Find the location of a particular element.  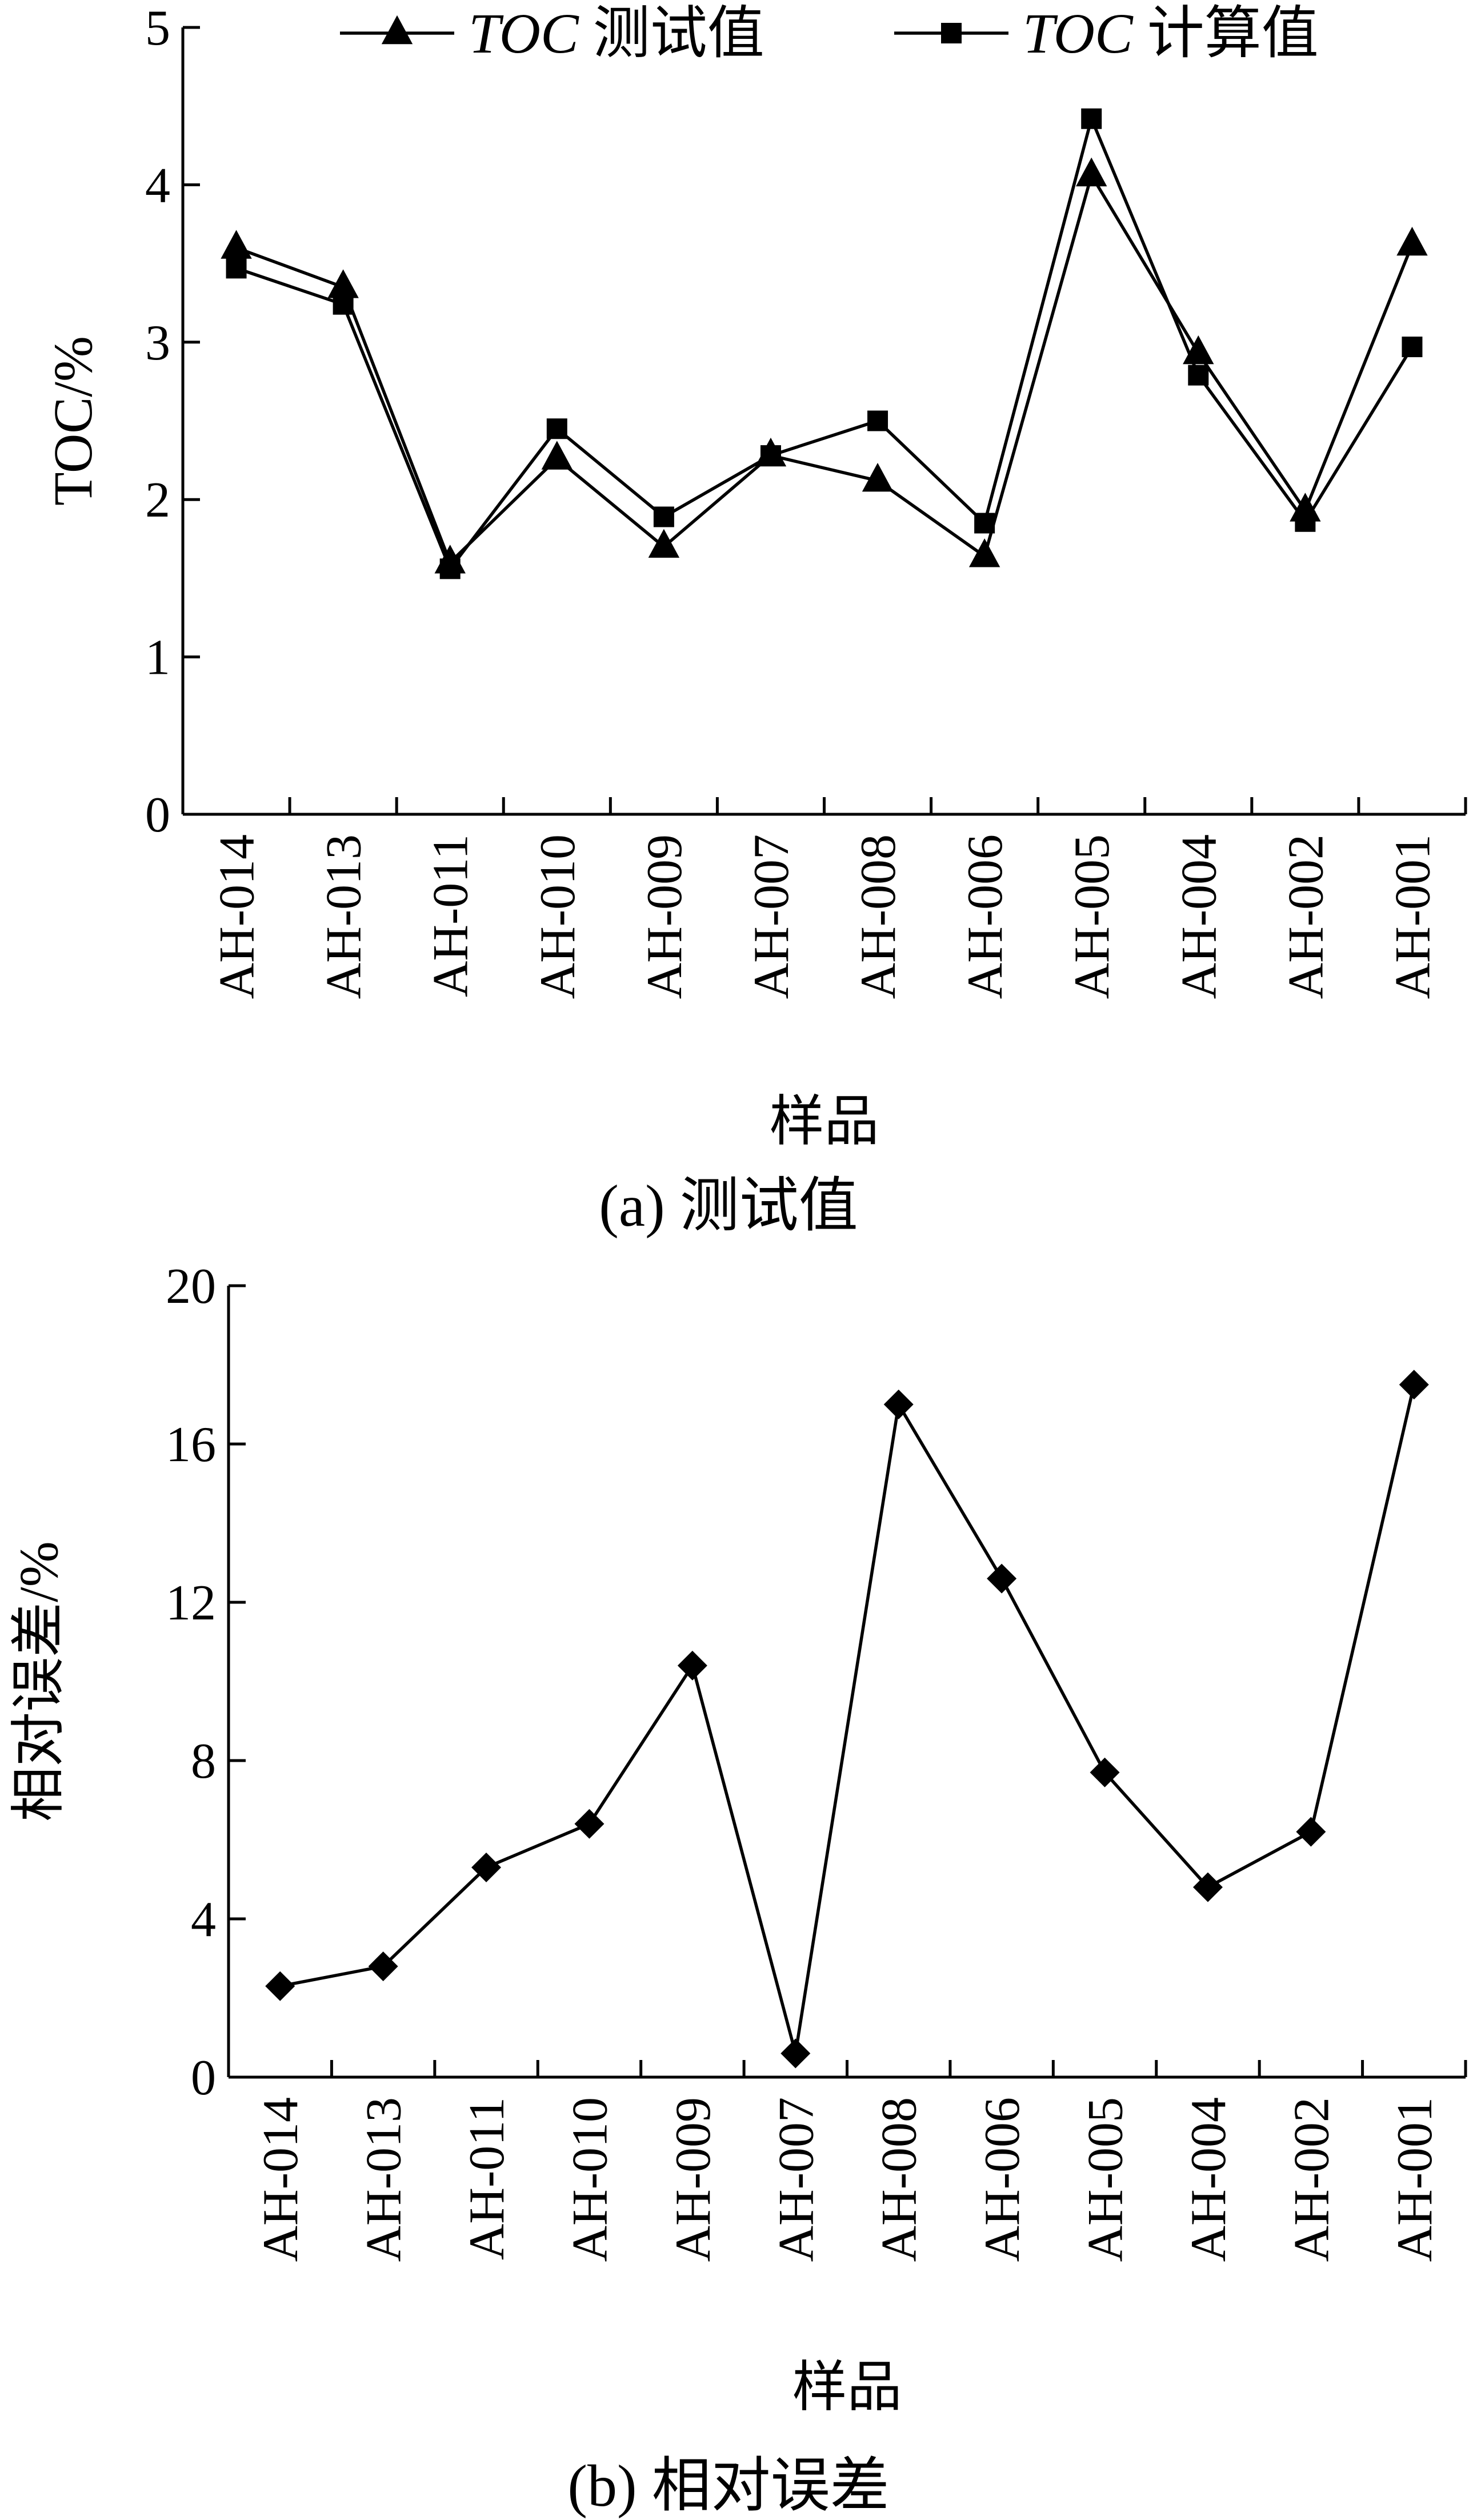

y-tick-label: 5 is located at coordinates (157, 28).